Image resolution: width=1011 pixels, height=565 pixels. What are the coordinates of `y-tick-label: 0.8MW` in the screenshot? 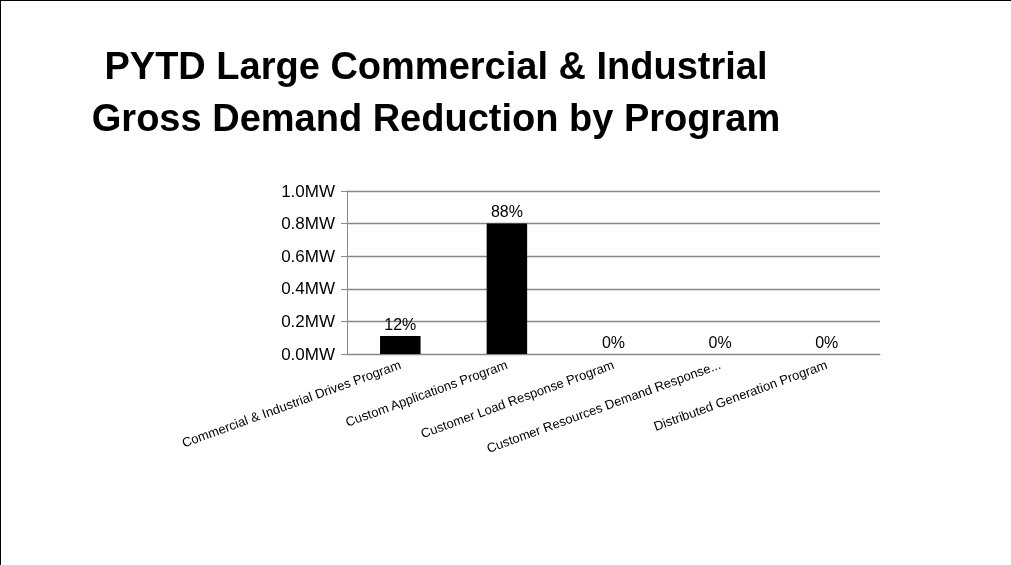 It's located at (308, 224).